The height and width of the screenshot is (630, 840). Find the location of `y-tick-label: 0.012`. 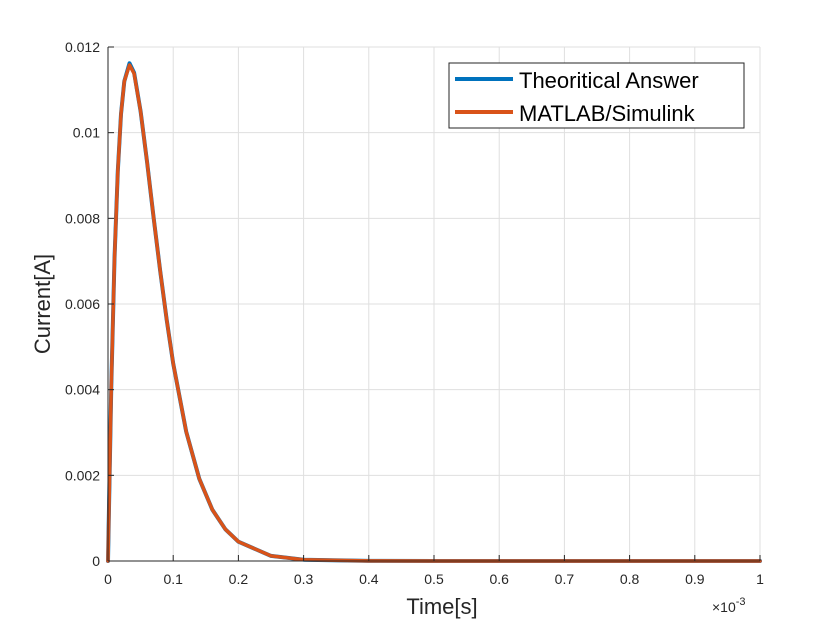

y-tick-label: 0.012 is located at coordinates (82, 47).